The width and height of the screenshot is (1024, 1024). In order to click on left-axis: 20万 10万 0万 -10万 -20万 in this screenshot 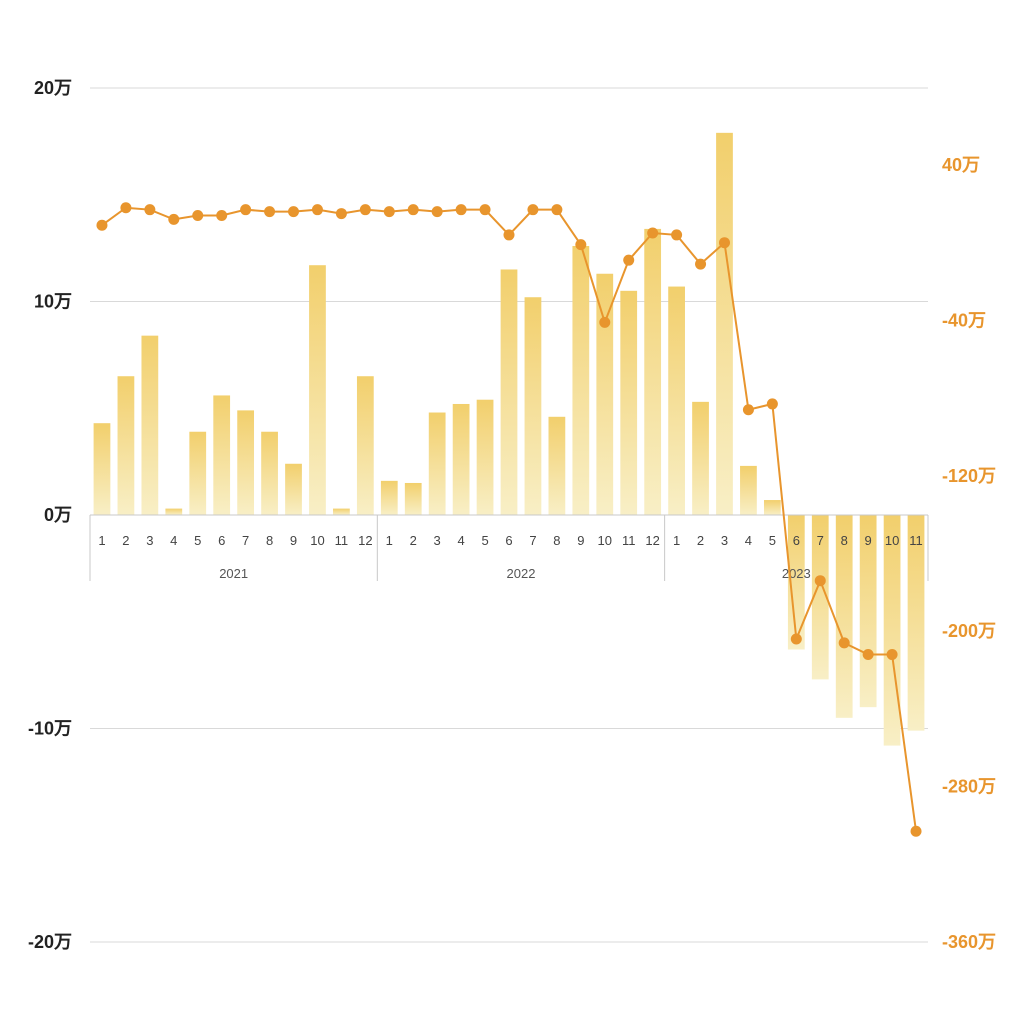, I will do `click(50, 515)`.